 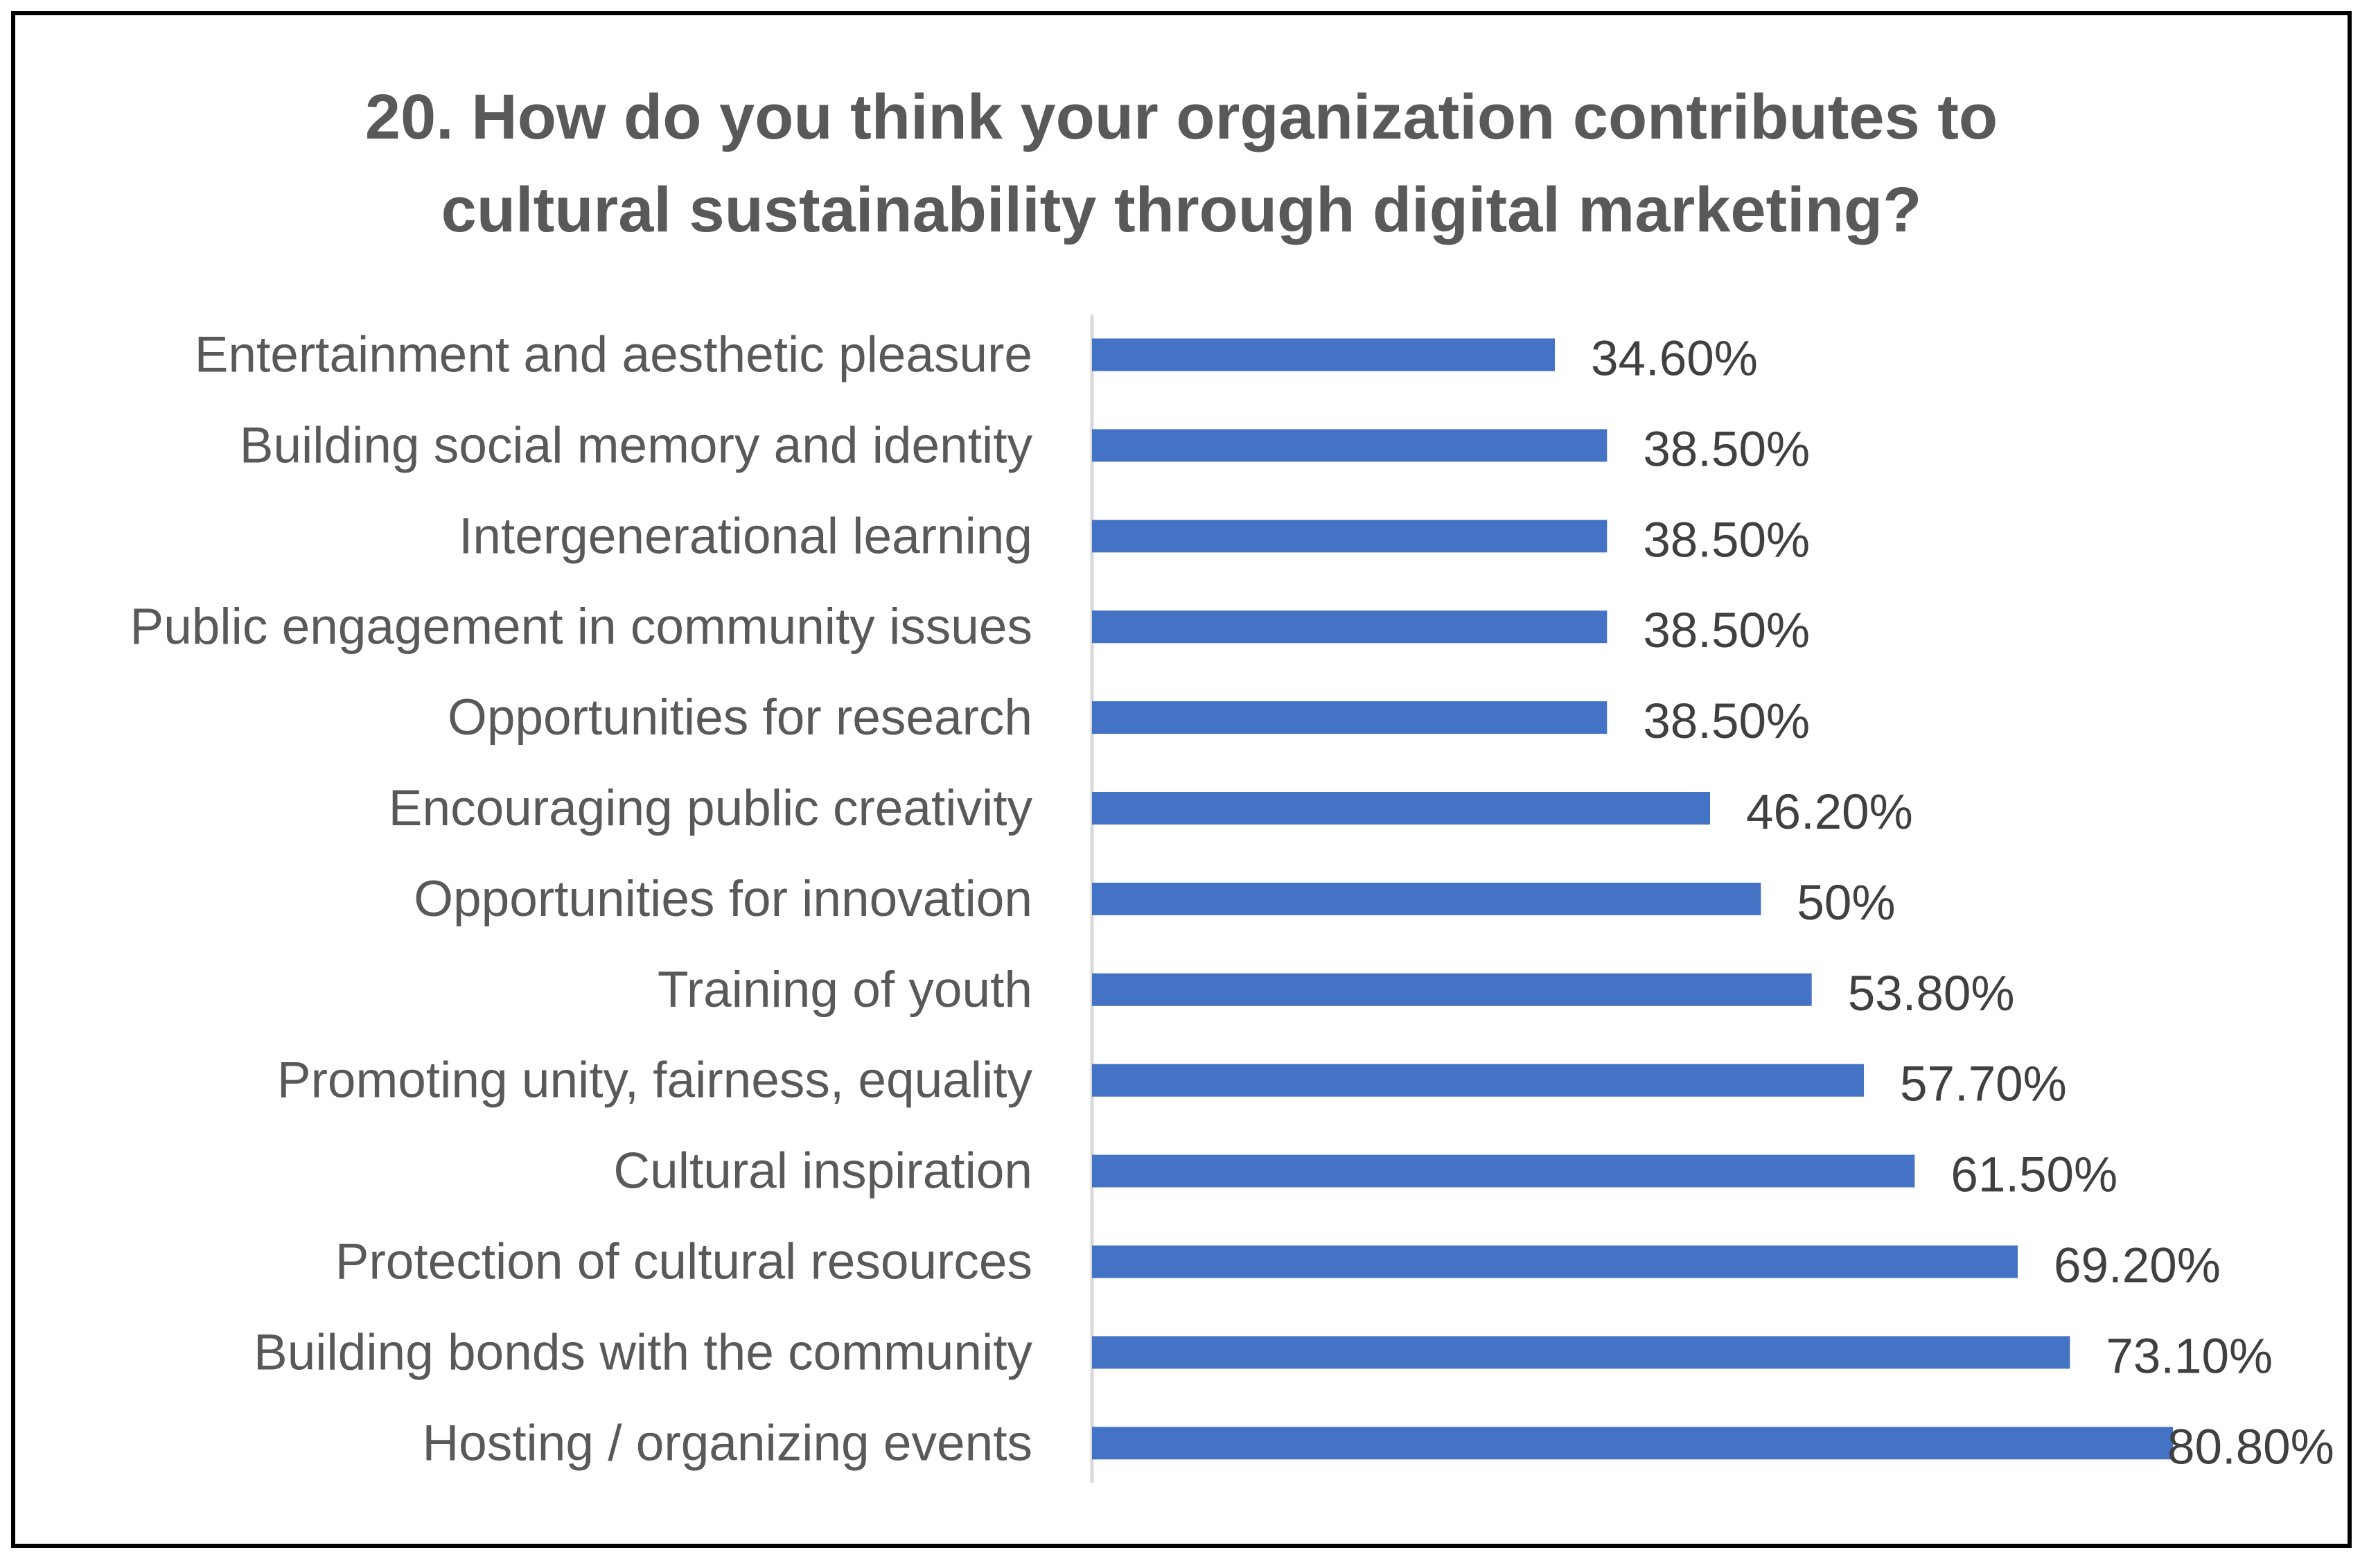 What do you see at coordinates (1830, 812) in the screenshot?
I see `value-label: 46.20%` at bounding box center [1830, 812].